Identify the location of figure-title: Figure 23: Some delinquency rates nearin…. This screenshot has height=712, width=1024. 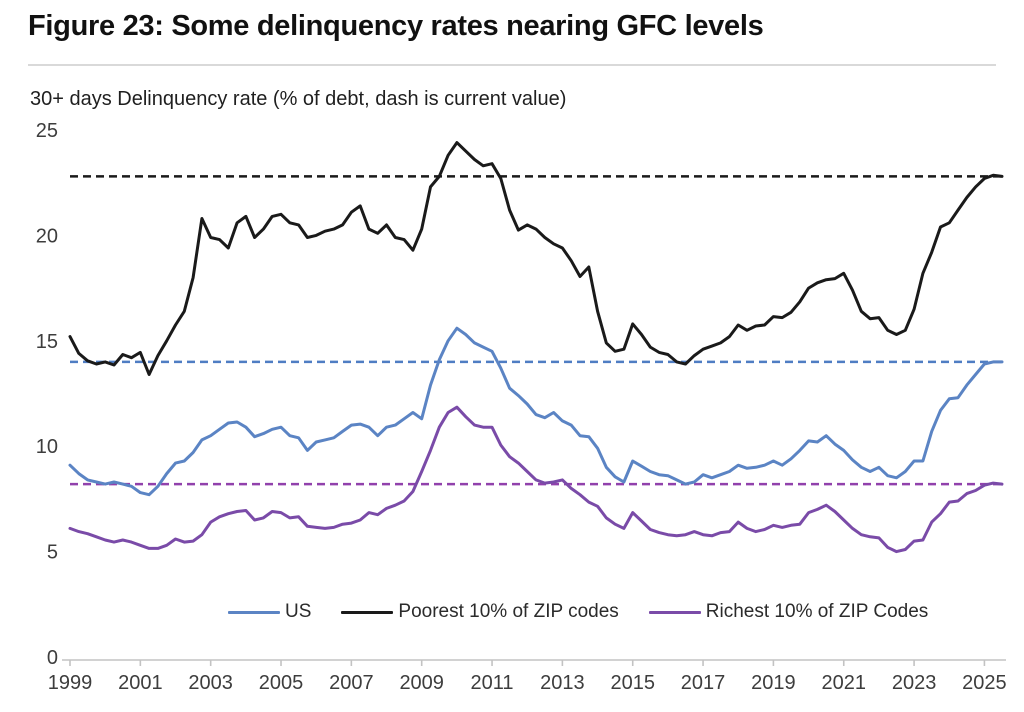
(396, 26).